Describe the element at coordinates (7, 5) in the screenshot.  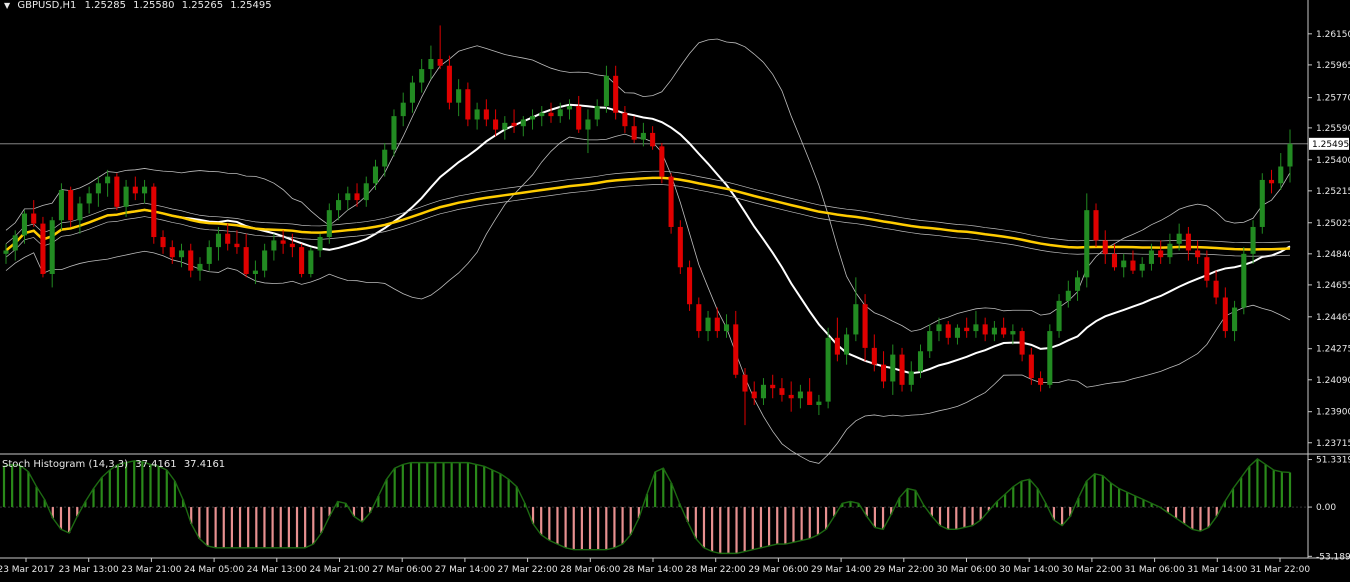
I see `collapse-triangle-icon: ▼` at that location.